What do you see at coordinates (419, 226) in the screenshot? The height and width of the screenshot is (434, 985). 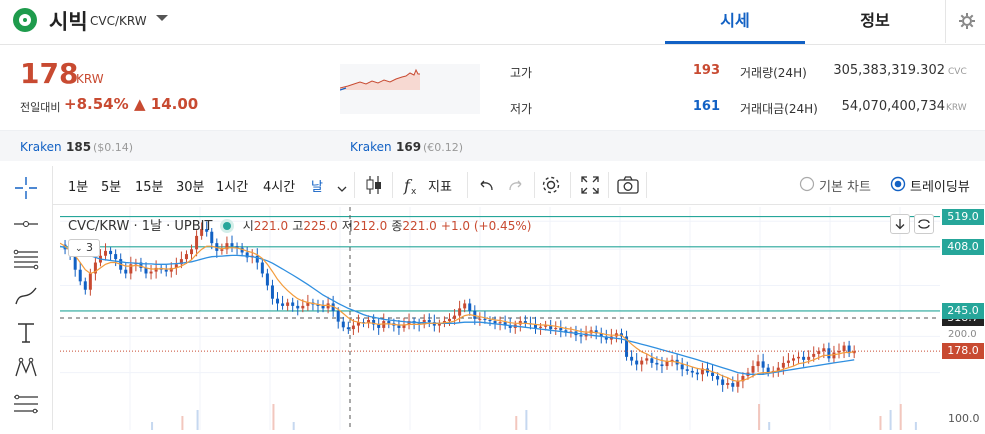 I see `legend-close: 221.0` at bounding box center [419, 226].